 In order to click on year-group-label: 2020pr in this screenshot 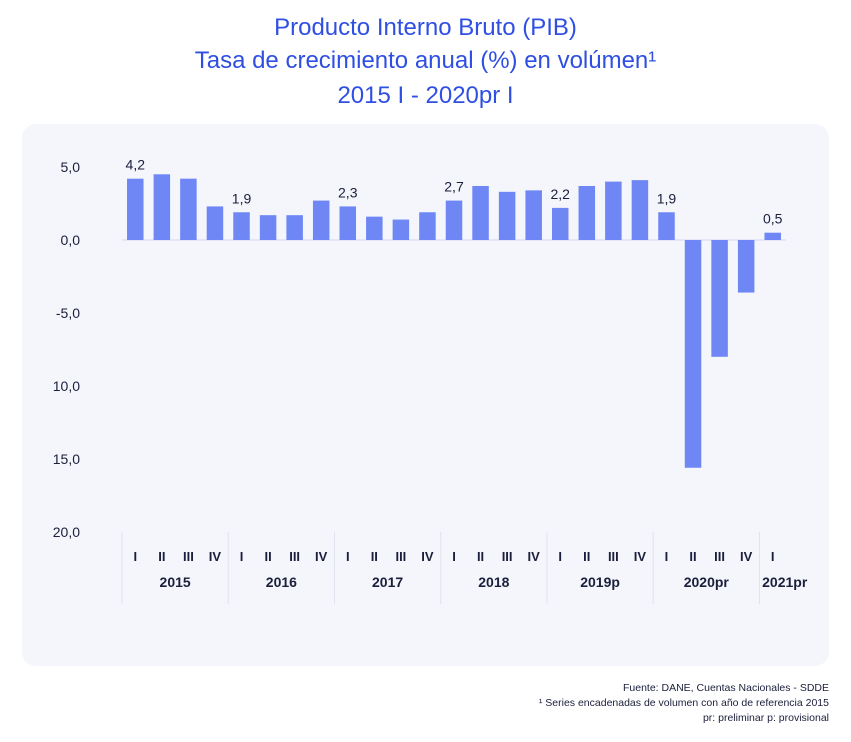, I will do `click(707, 582)`.